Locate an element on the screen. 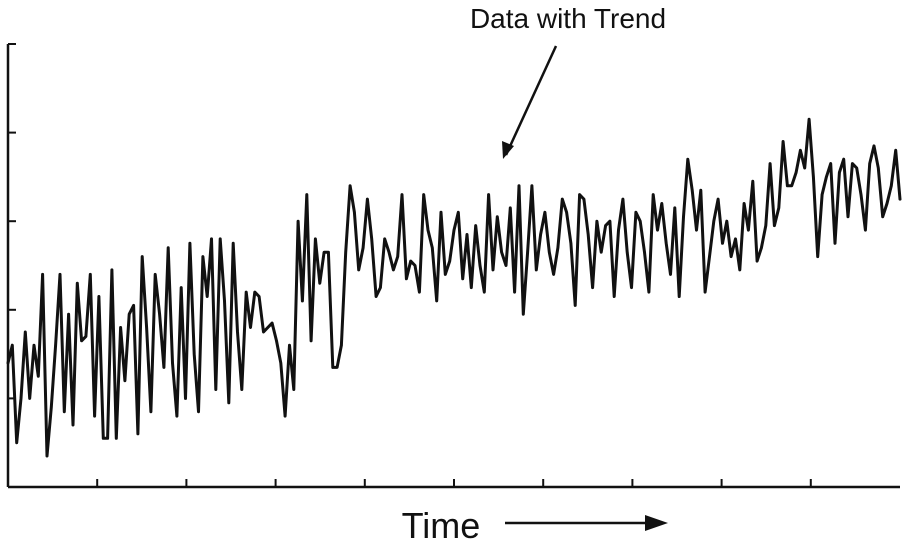  annotation-label: Data with Trend is located at coordinates (568, 18).